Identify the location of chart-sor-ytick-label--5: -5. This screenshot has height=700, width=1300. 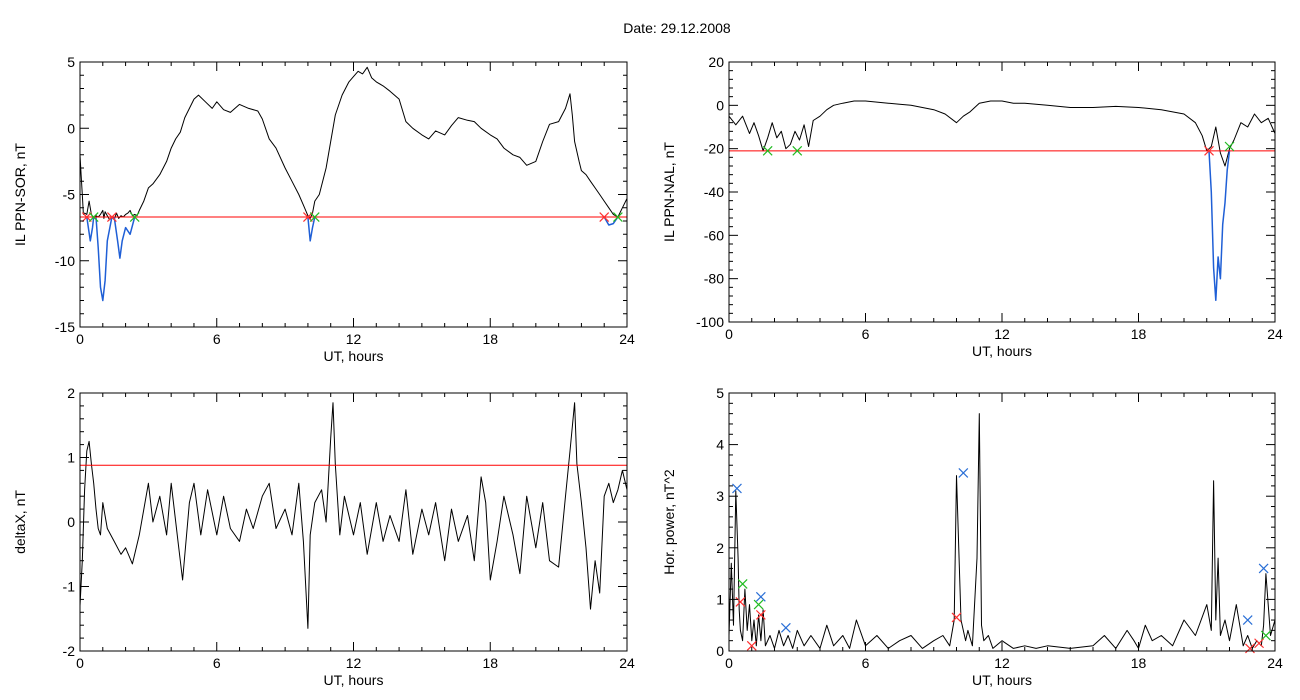
(69, 195).